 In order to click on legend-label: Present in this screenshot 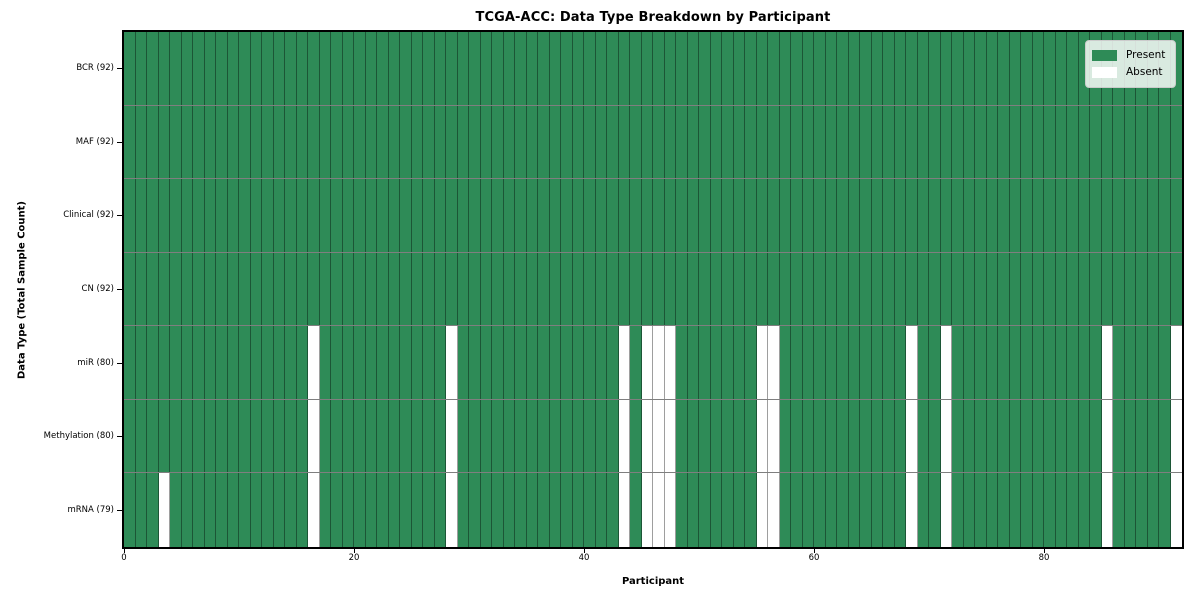, I will do `click(1146, 54)`.